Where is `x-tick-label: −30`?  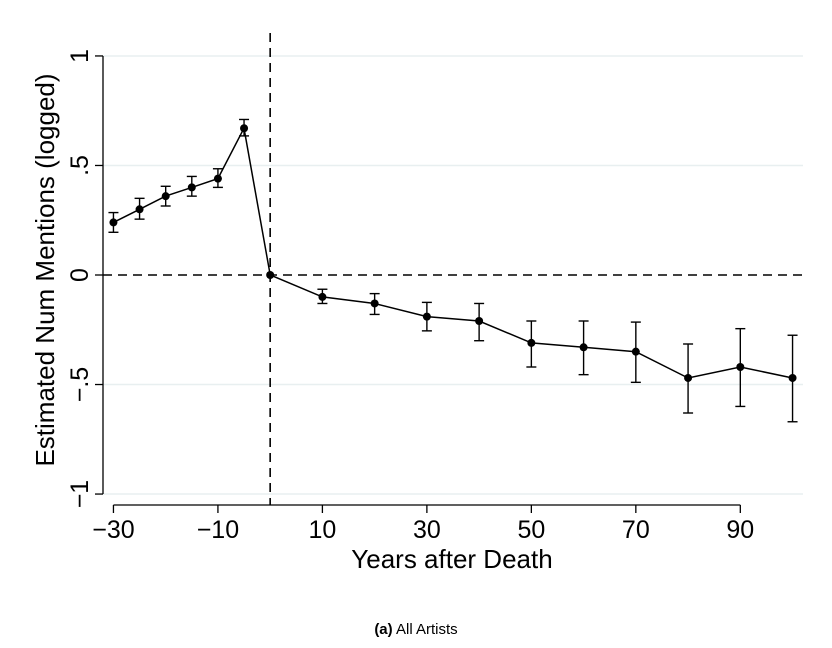 x-tick-label: −30 is located at coordinates (113, 530).